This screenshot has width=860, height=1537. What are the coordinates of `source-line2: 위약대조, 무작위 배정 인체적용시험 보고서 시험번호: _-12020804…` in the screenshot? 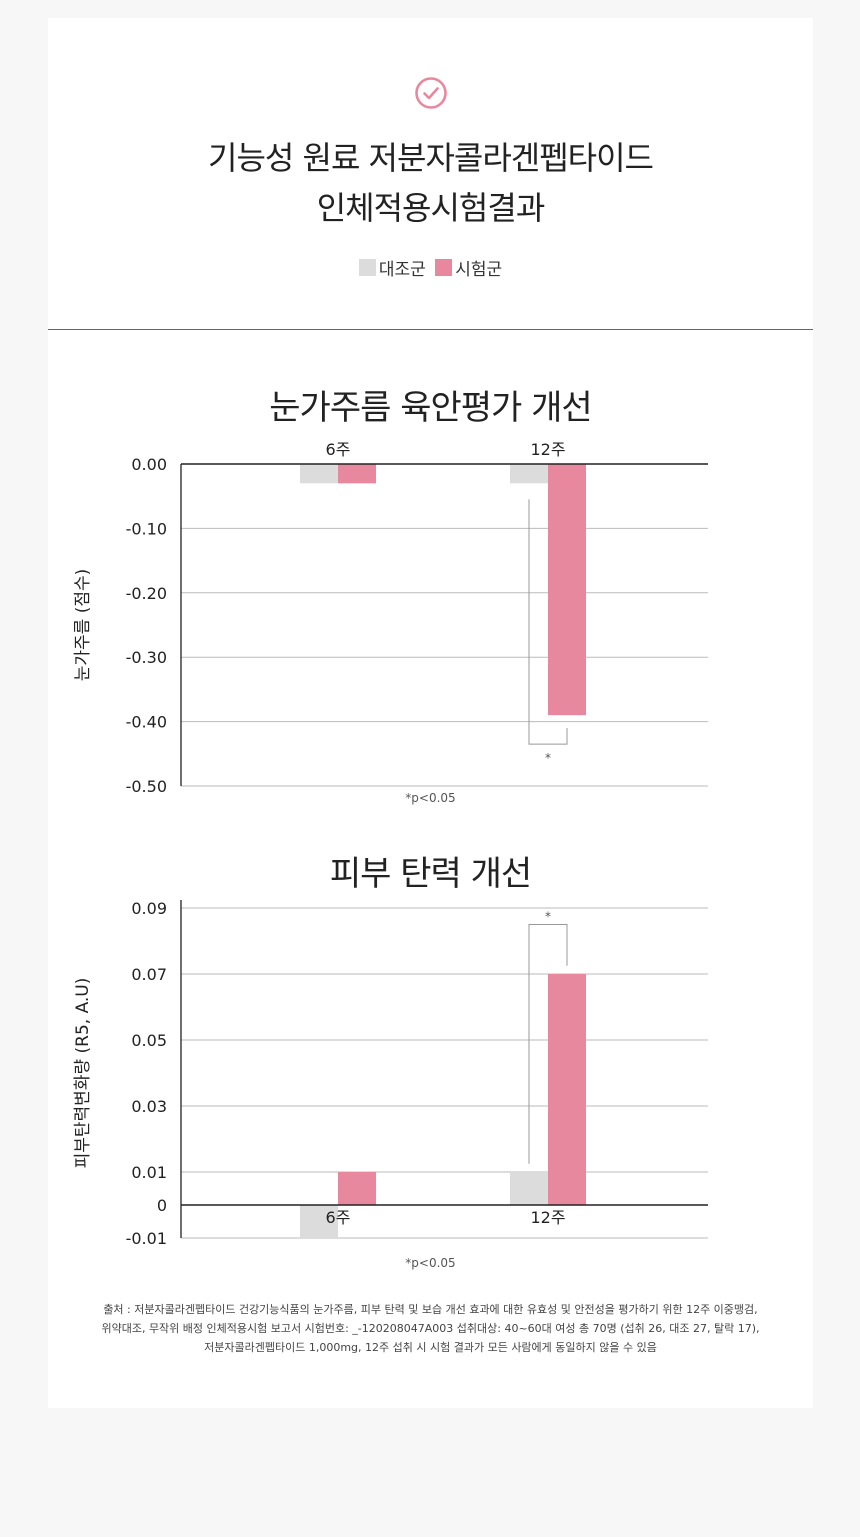 It's located at (430, 1328).